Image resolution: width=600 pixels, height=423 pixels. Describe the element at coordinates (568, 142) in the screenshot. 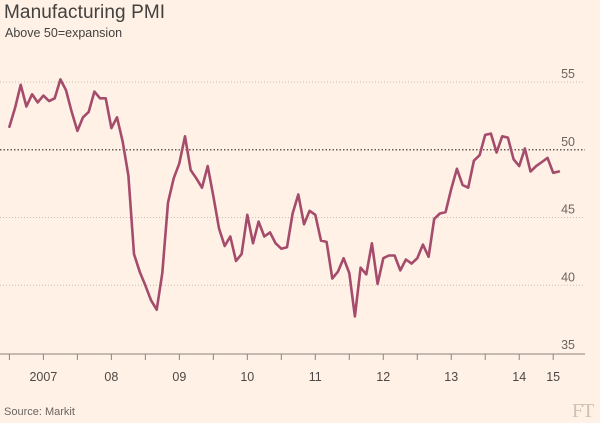

I see `y-tick-label-50: 50` at that location.